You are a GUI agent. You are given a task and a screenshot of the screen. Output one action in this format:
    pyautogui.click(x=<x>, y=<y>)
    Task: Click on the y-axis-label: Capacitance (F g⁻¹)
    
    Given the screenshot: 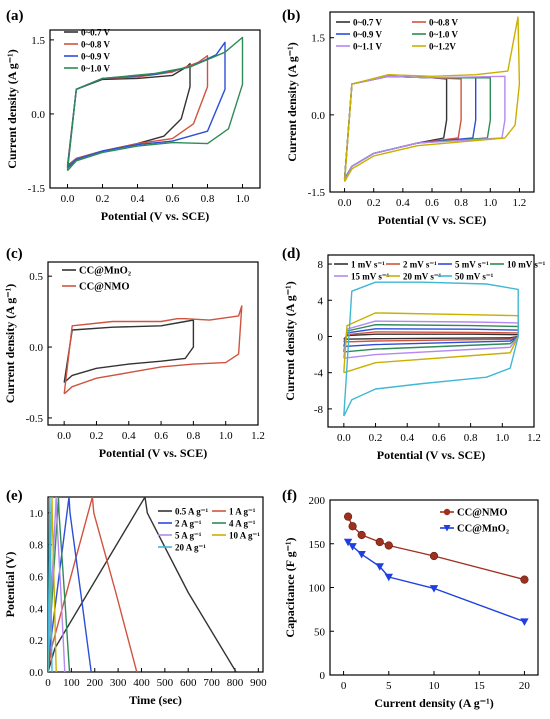 What is the action you would take?
    pyautogui.click(x=290, y=587)
    